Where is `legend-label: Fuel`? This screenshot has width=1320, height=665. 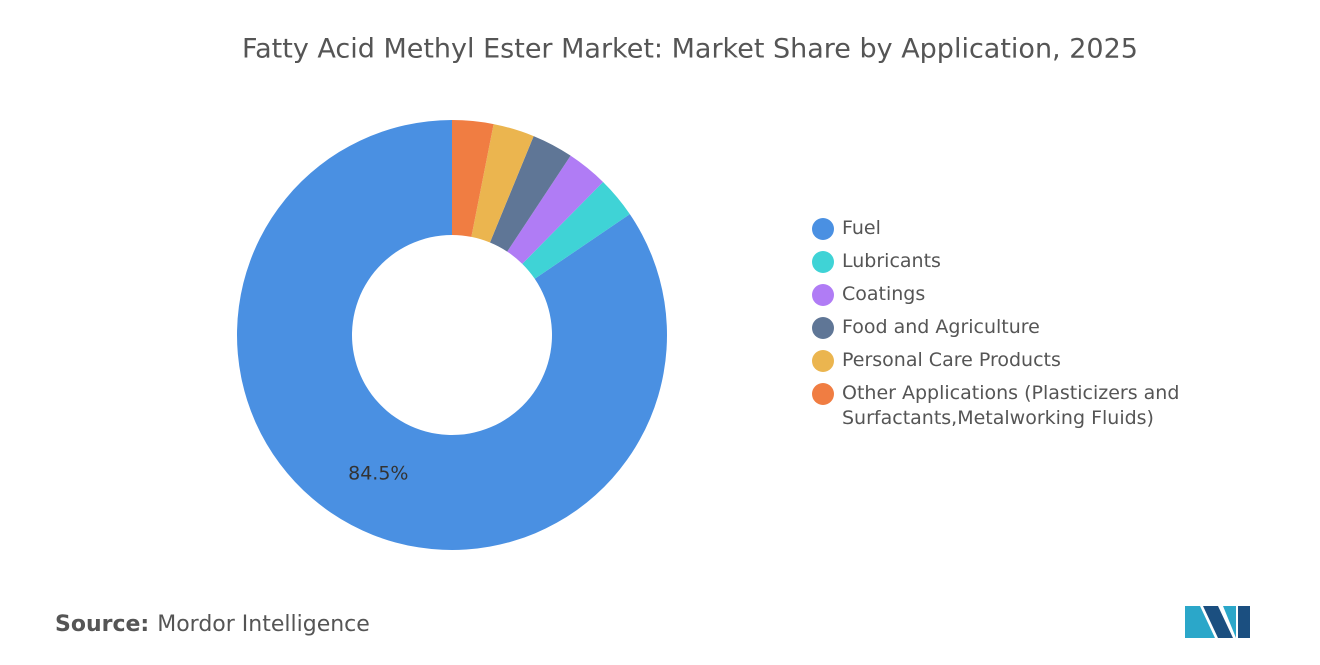
legend-label: Fuel is located at coordinates (861, 228).